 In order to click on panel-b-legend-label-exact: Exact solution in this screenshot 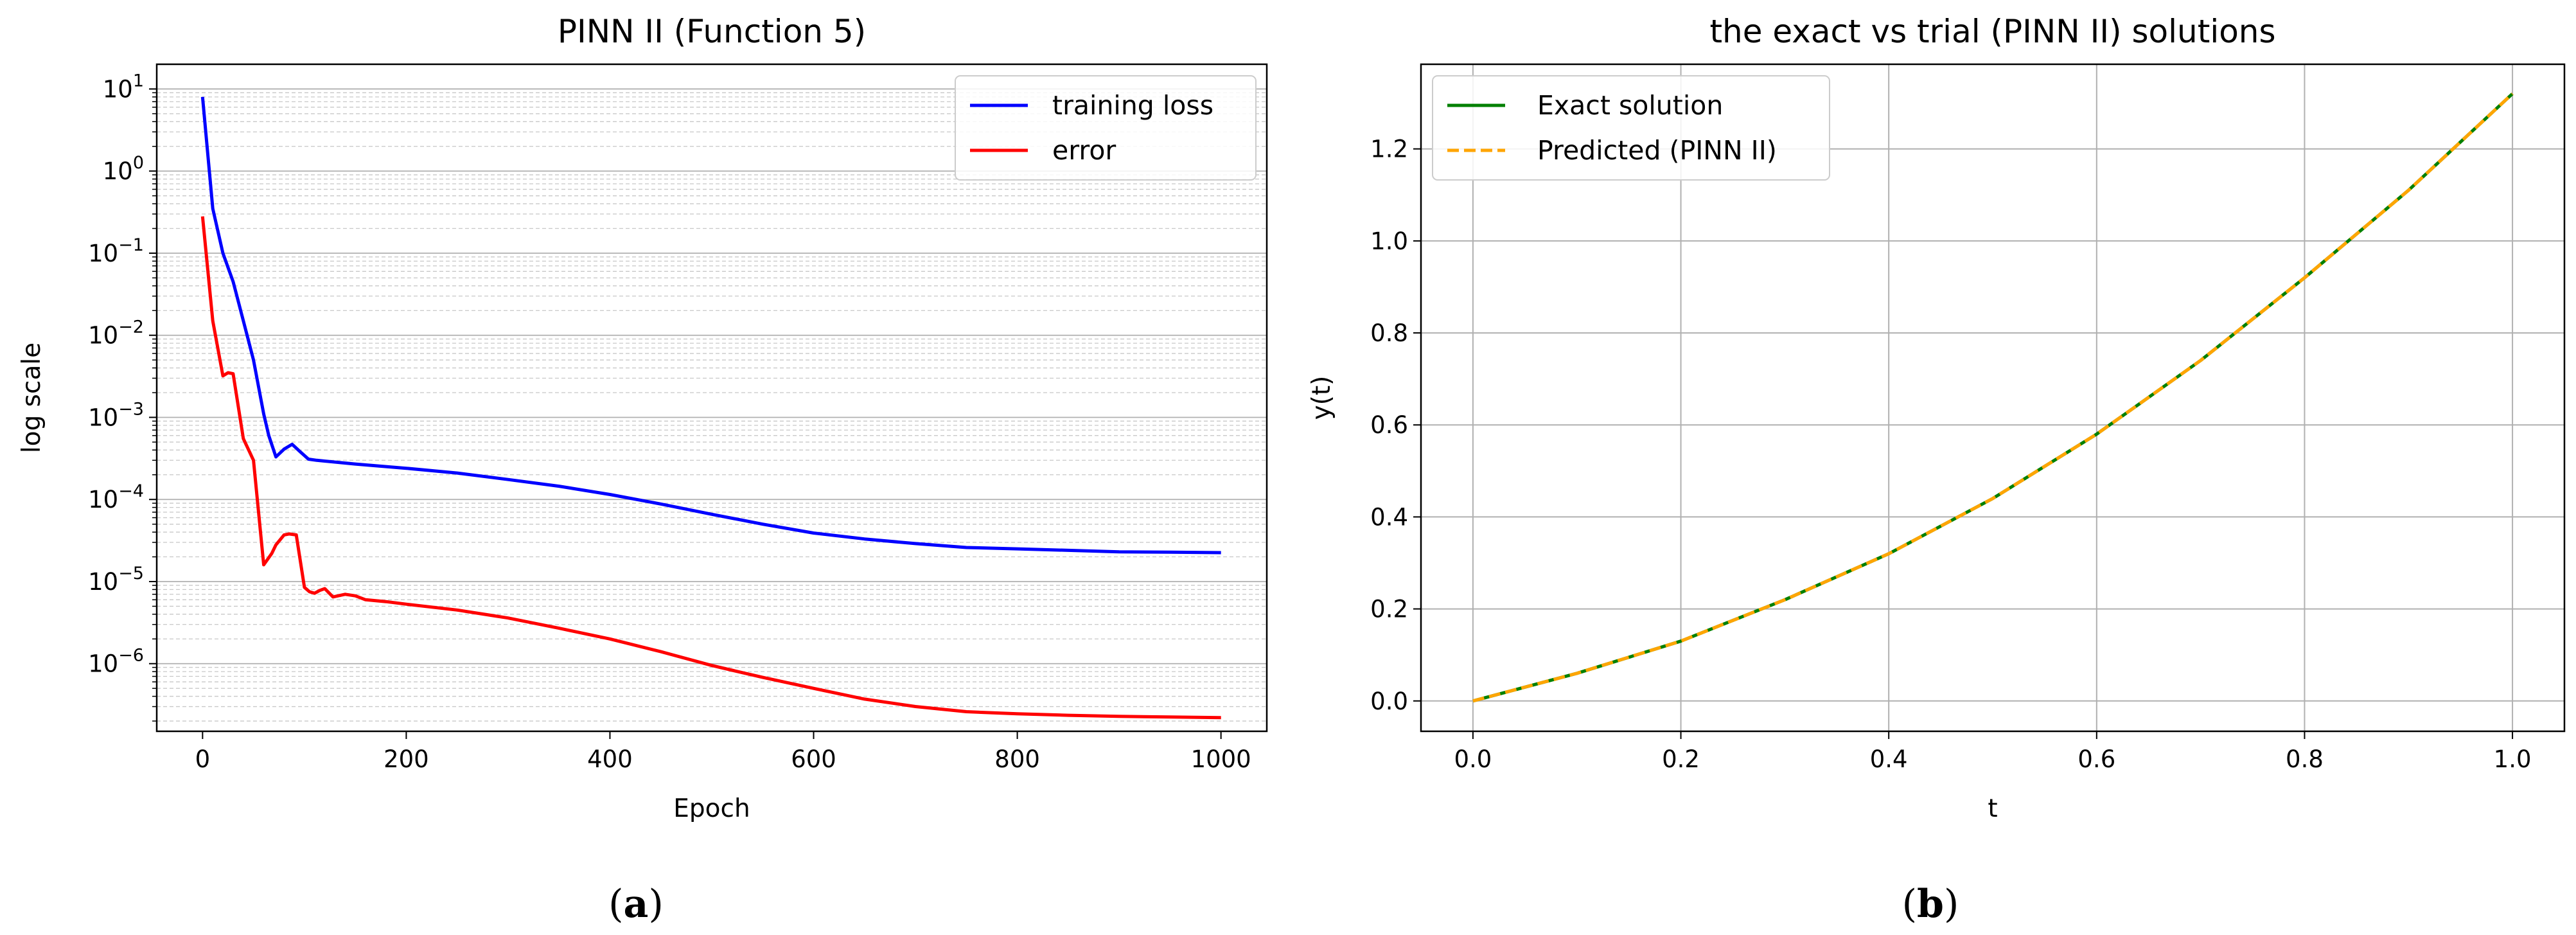, I will do `click(1630, 106)`.